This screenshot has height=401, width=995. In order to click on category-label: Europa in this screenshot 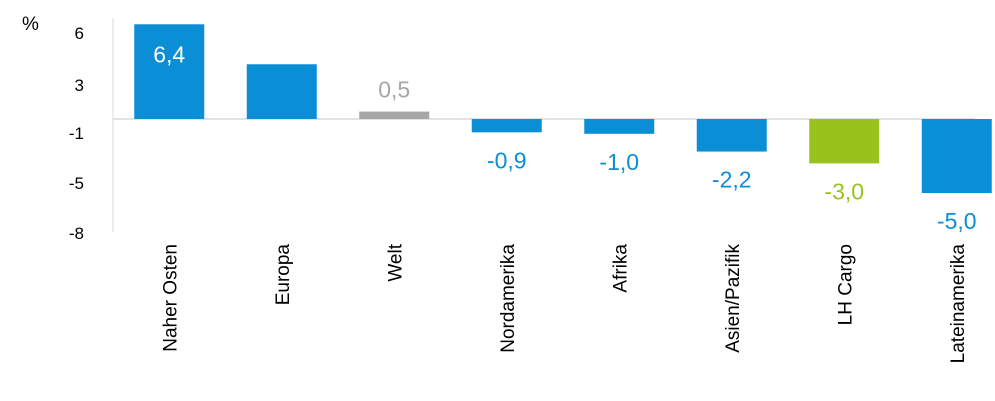, I will do `click(283, 275)`.